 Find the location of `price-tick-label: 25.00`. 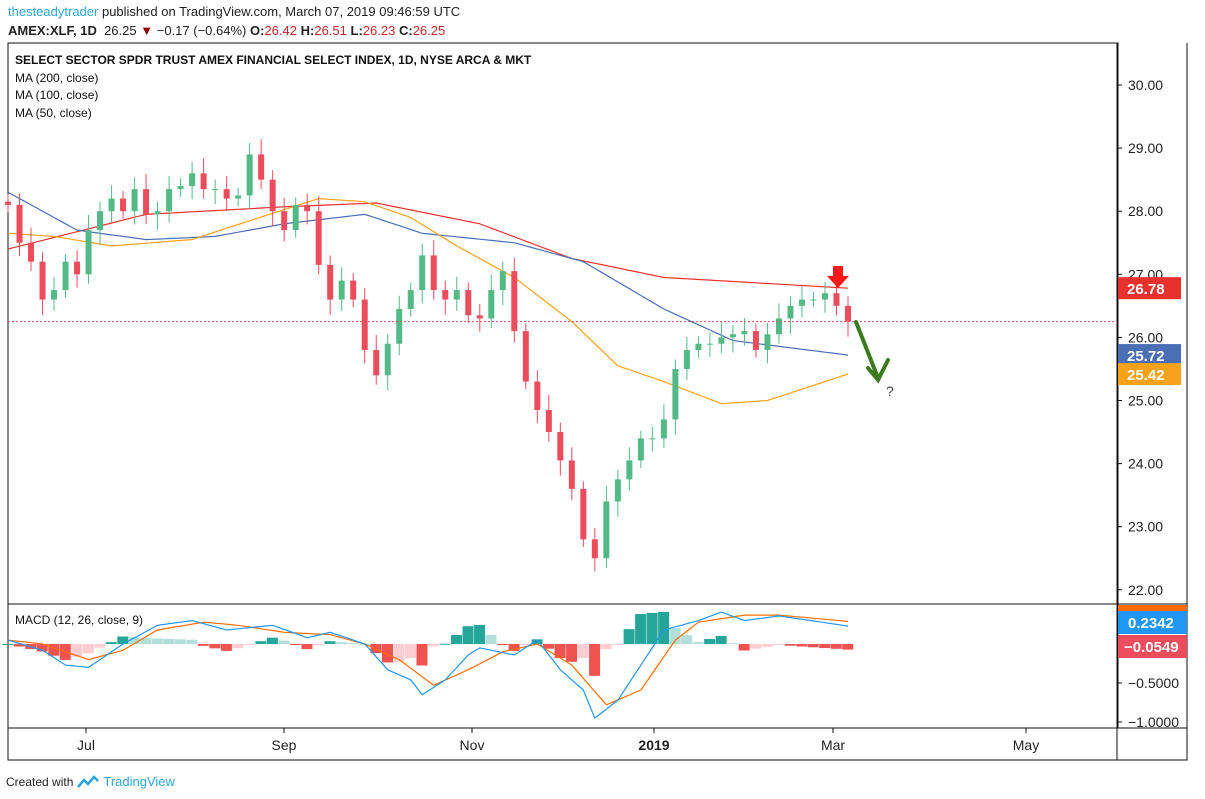

price-tick-label: 25.00 is located at coordinates (1145, 401).